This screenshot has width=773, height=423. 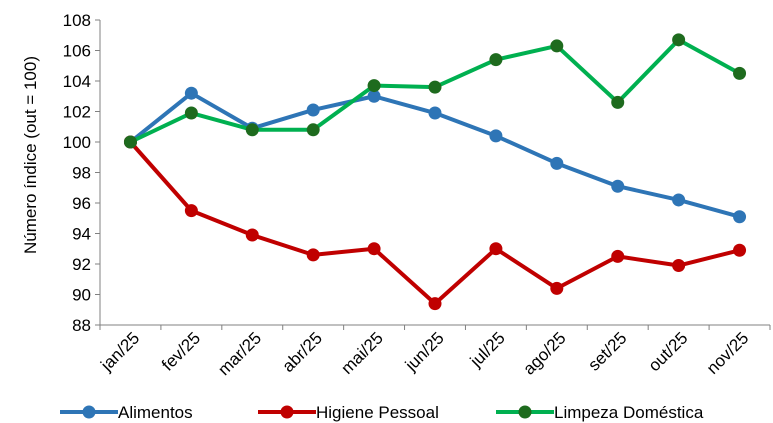 What do you see at coordinates (629, 412) in the screenshot?
I see `legend-label: Limpeza Doméstica` at bounding box center [629, 412].